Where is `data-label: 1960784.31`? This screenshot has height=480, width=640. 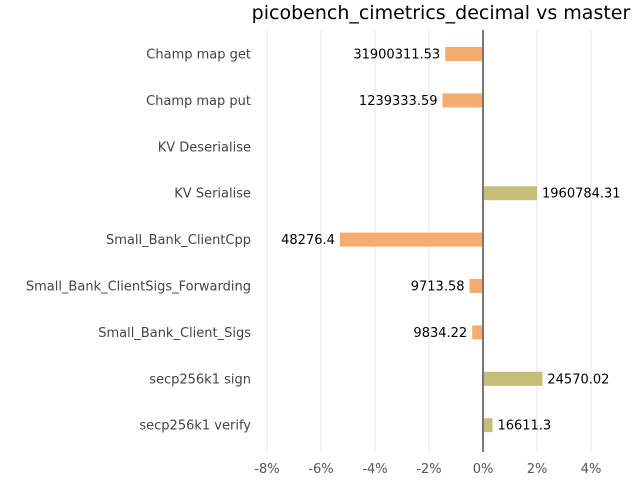
data-label: 1960784.31 is located at coordinates (581, 194).